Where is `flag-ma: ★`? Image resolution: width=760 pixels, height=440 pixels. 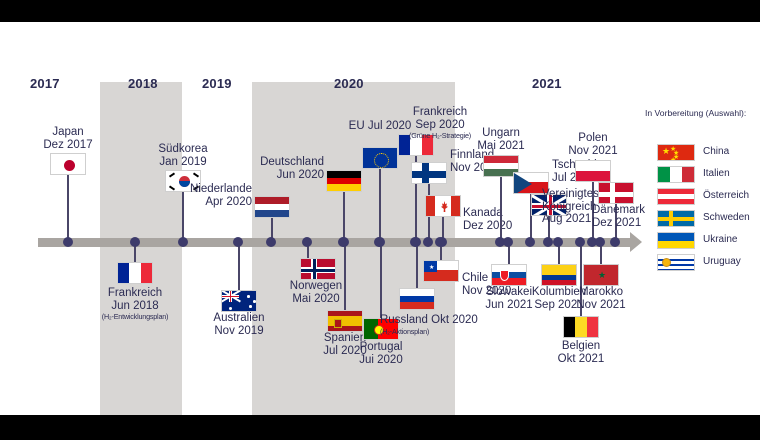
flag-ma: ★ is located at coordinates (601, 275).